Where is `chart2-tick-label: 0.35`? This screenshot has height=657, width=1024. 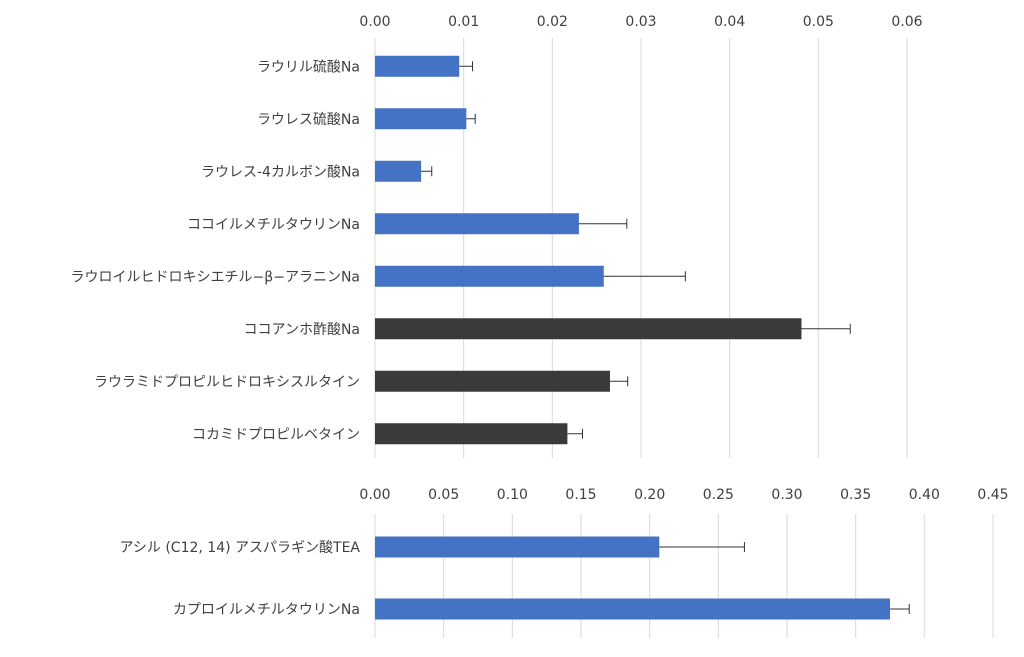 chart2-tick-label: 0.35 is located at coordinates (855, 495).